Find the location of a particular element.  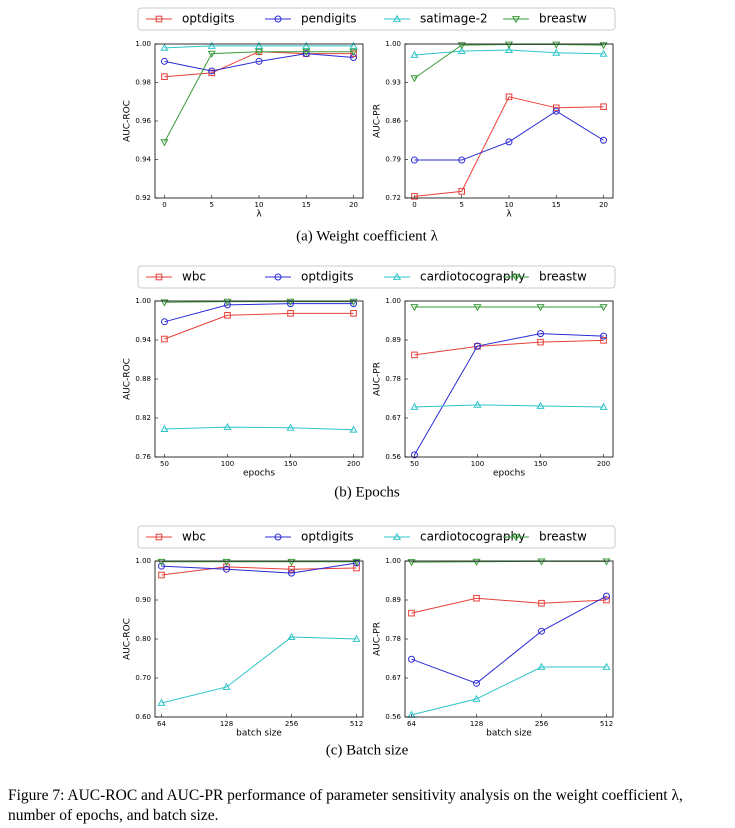

x-axis-label: batch size is located at coordinates (259, 734).